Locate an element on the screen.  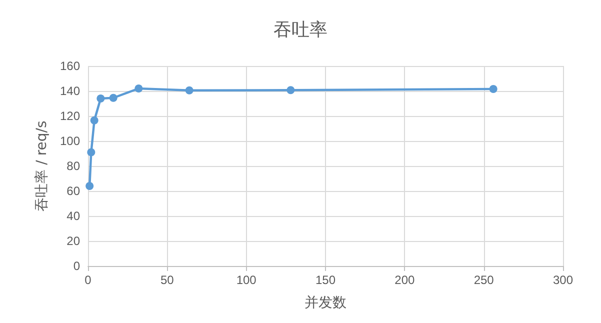
y-tick-label: 20 is located at coordinates (73, 241).